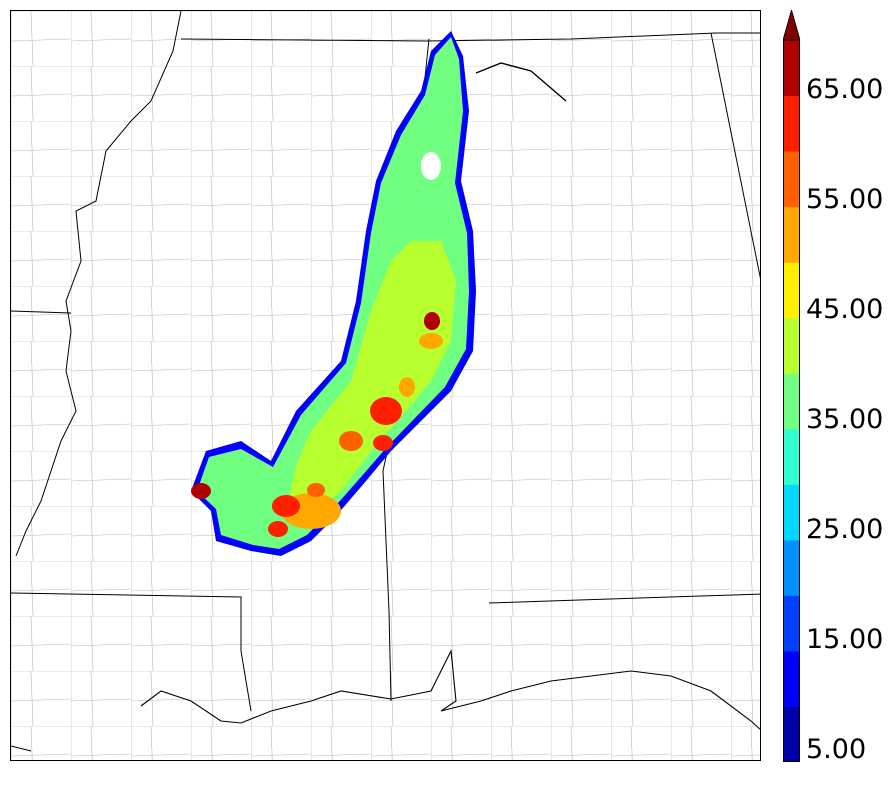 The image size is (894, 785). What do you see at coordinates (98, 284) in the screenshot?
I see `mississippi-river` at bounding box center [98, 284].